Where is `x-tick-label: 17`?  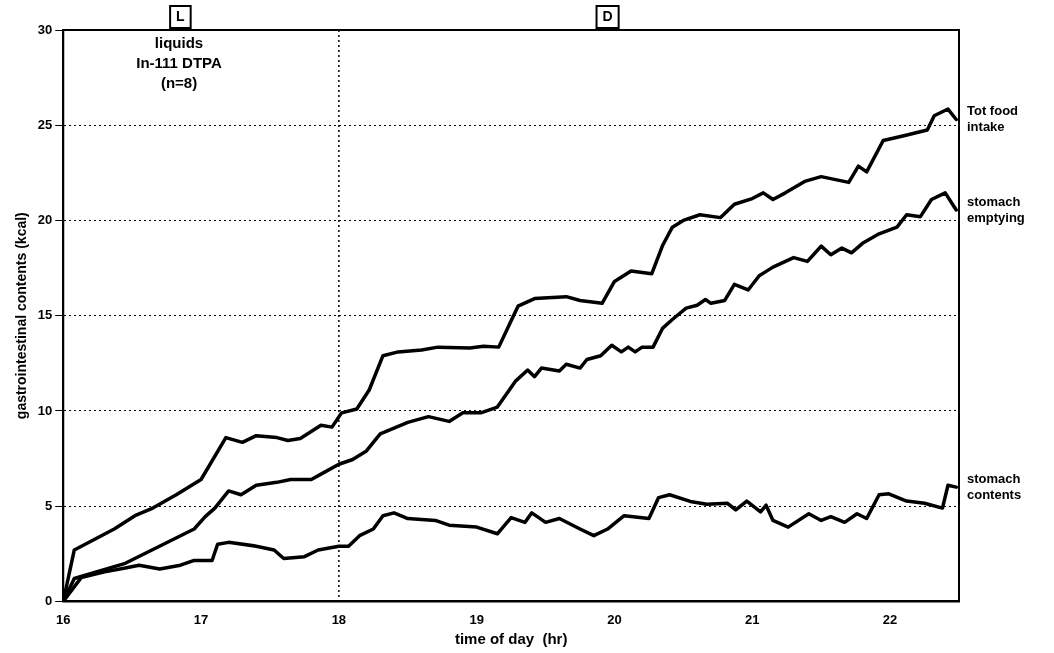
x-tick-label: 17 is located at coordinates (201, 619).